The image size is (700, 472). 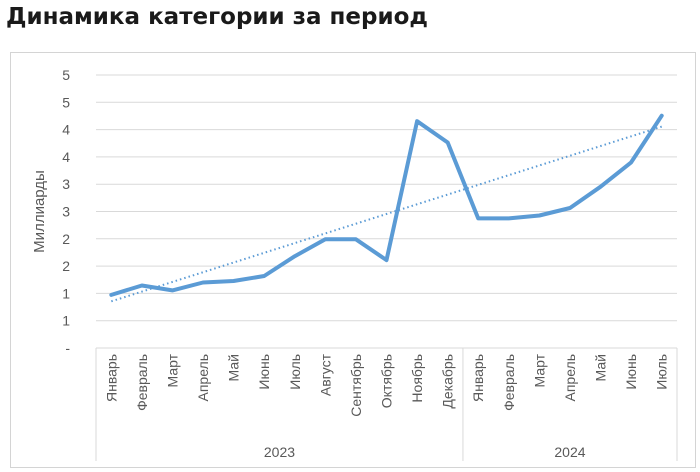 I want to click on x-tick-label: Ноябрь, so click(x=417, y=378).